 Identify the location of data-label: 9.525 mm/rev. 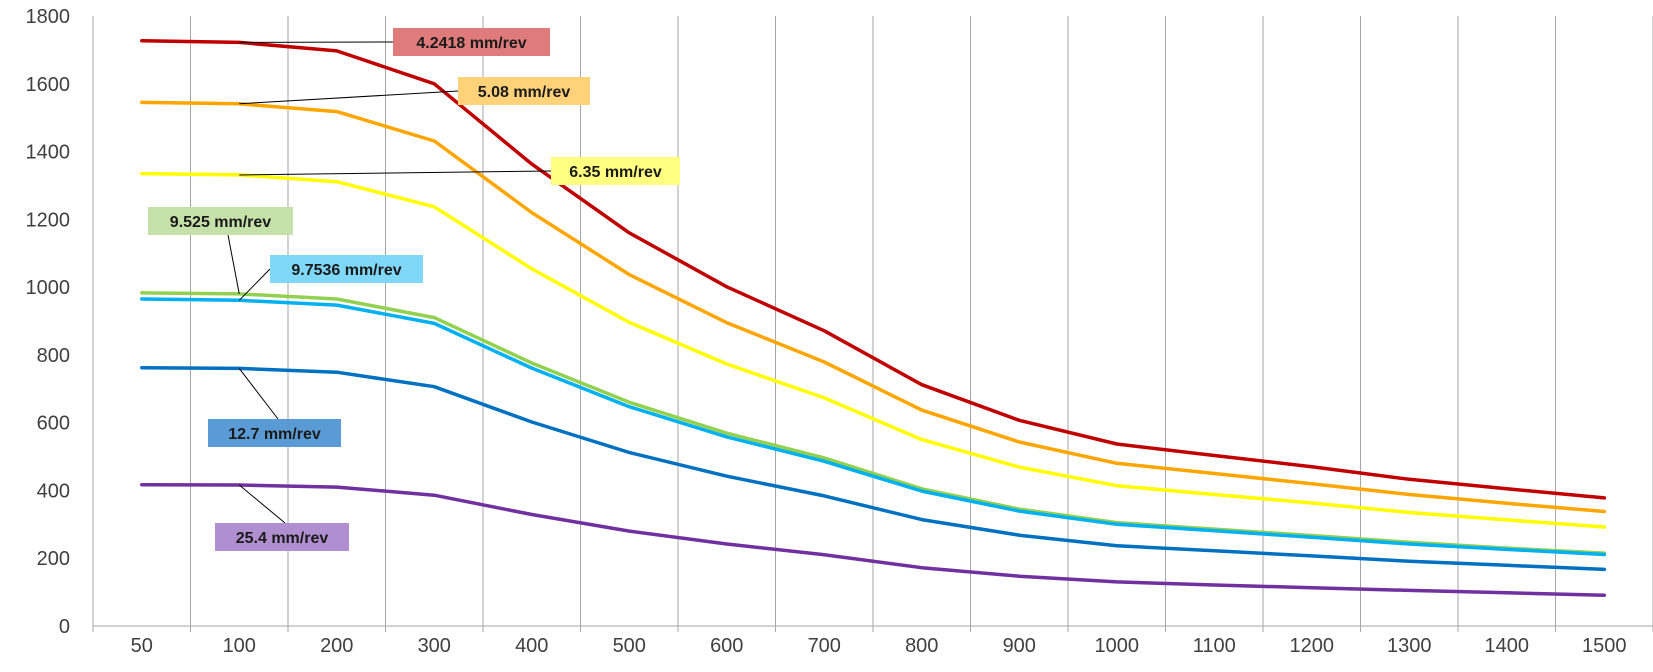
(221, 222).